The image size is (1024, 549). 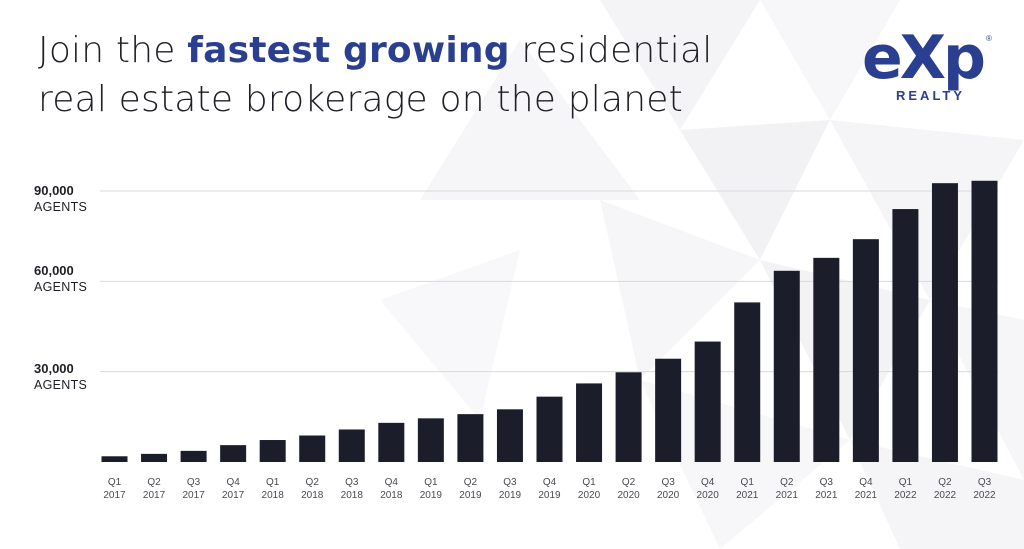 What do you see at coordinates (193, 489) in the screenshot?
I see `x-tick-label: Q3 2017` at bounding box center [193, 489].